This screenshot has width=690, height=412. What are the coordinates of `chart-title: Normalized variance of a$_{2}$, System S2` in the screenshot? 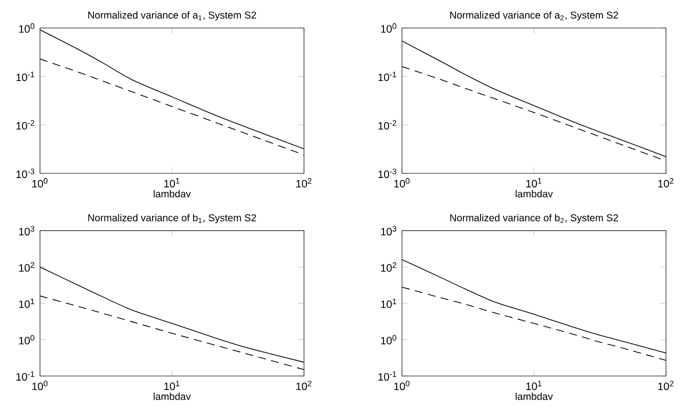 It's located at (534, 16).